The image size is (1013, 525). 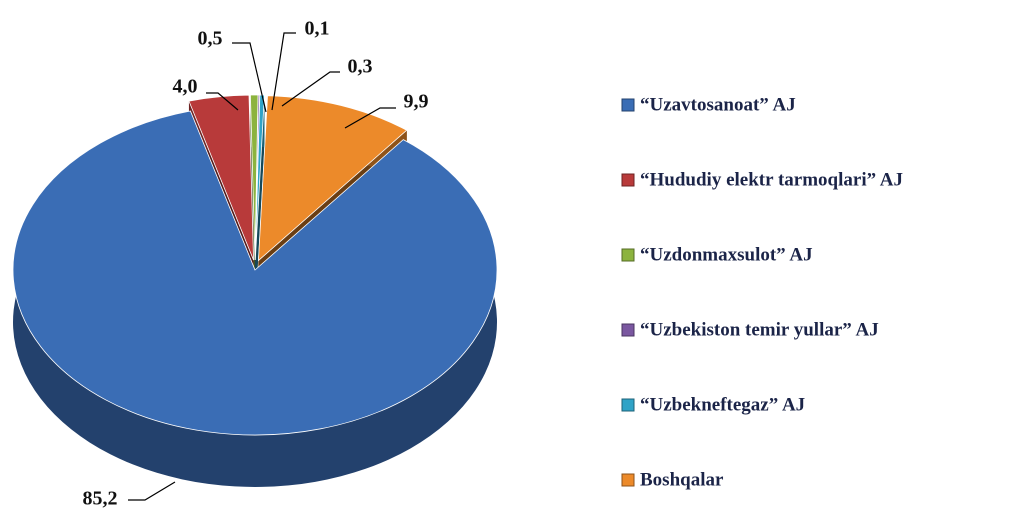 What do you see at coordinates (726, 254) in the screenshot?
I see `legend-label: “Uzdonmaxsulot” AJ` at bounding box center [726, 254].